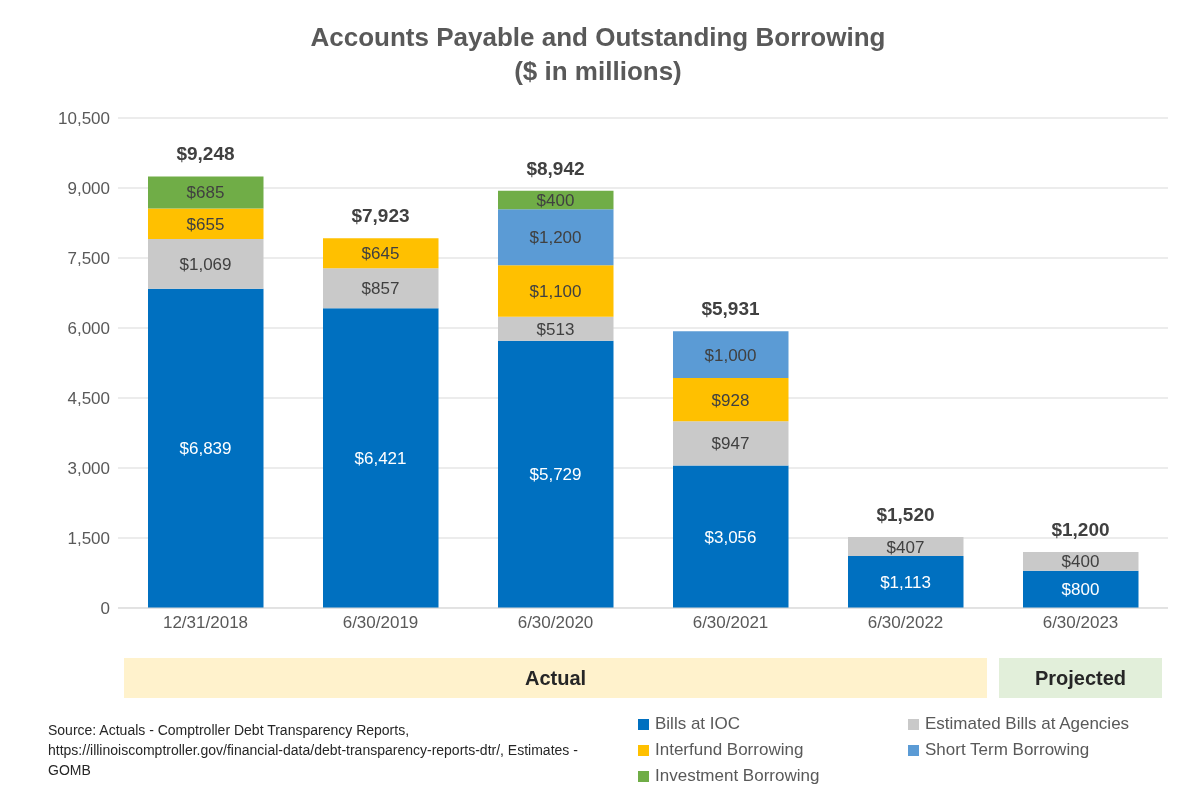 Image resolution: width=1203 pixels, height=787 pixels. What do you see at coordinates (1027, 724) in the screenshot?
I see `legend-label: Estimated Bills at Agencies` at bounding box center [1027, 724].